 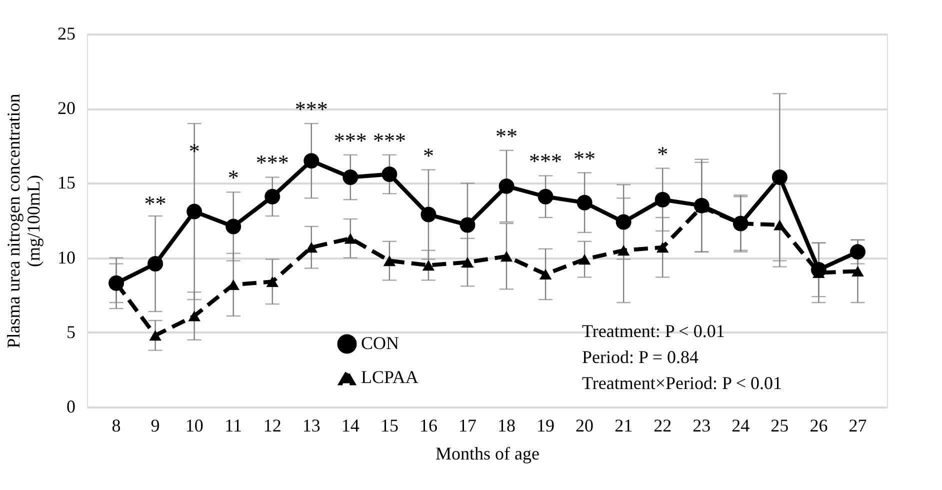 I want to click on x-tick-label: 21, so click(x=623, y=426).